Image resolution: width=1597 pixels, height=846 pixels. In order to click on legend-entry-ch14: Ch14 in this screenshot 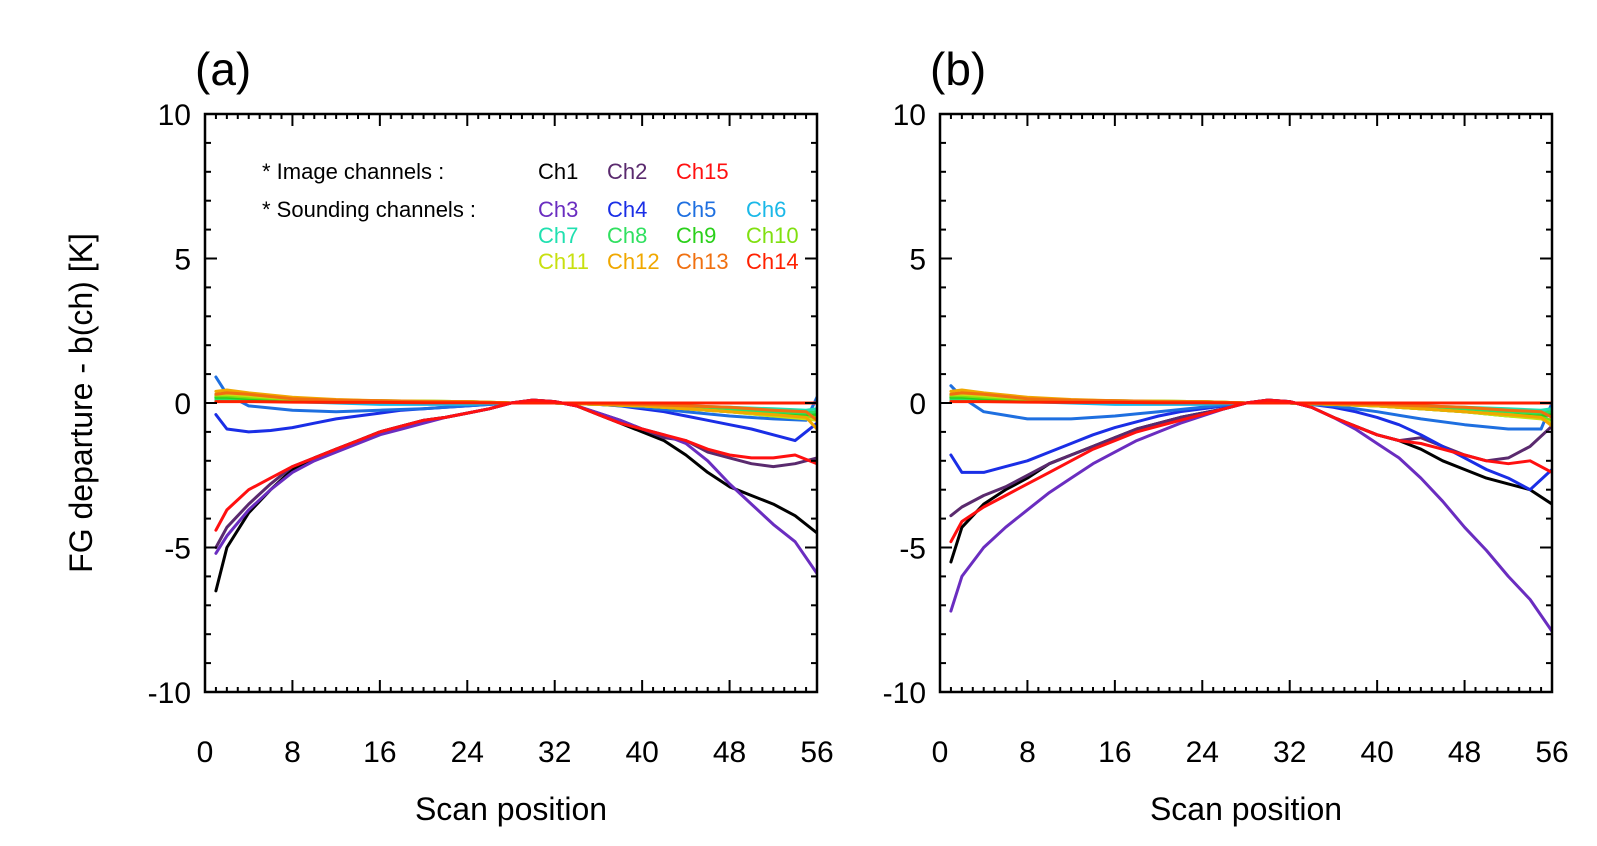, I will do `click(772, 261)`.